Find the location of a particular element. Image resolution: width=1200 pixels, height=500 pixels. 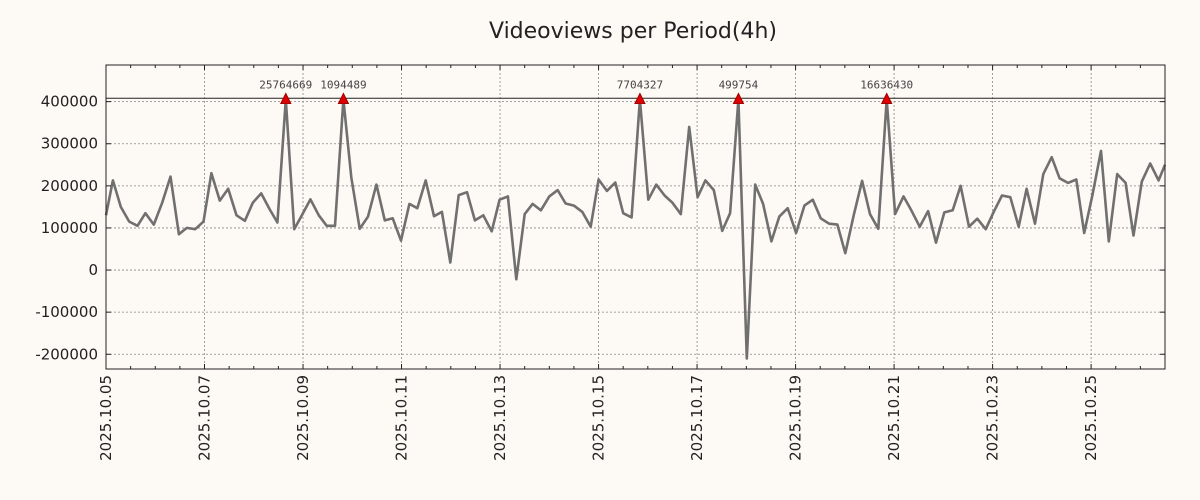

chart-title: Videoviews per Period(4h) is located at coordinates (633, 31).